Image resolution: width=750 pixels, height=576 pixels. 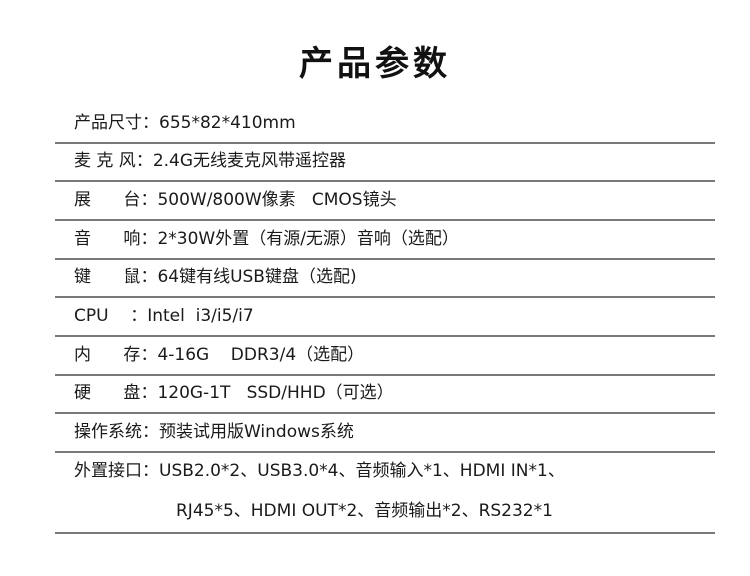 I want to click on spec-row: 展 台：500W/800W像素 CMOS镜头, so click(x=392, y=200).